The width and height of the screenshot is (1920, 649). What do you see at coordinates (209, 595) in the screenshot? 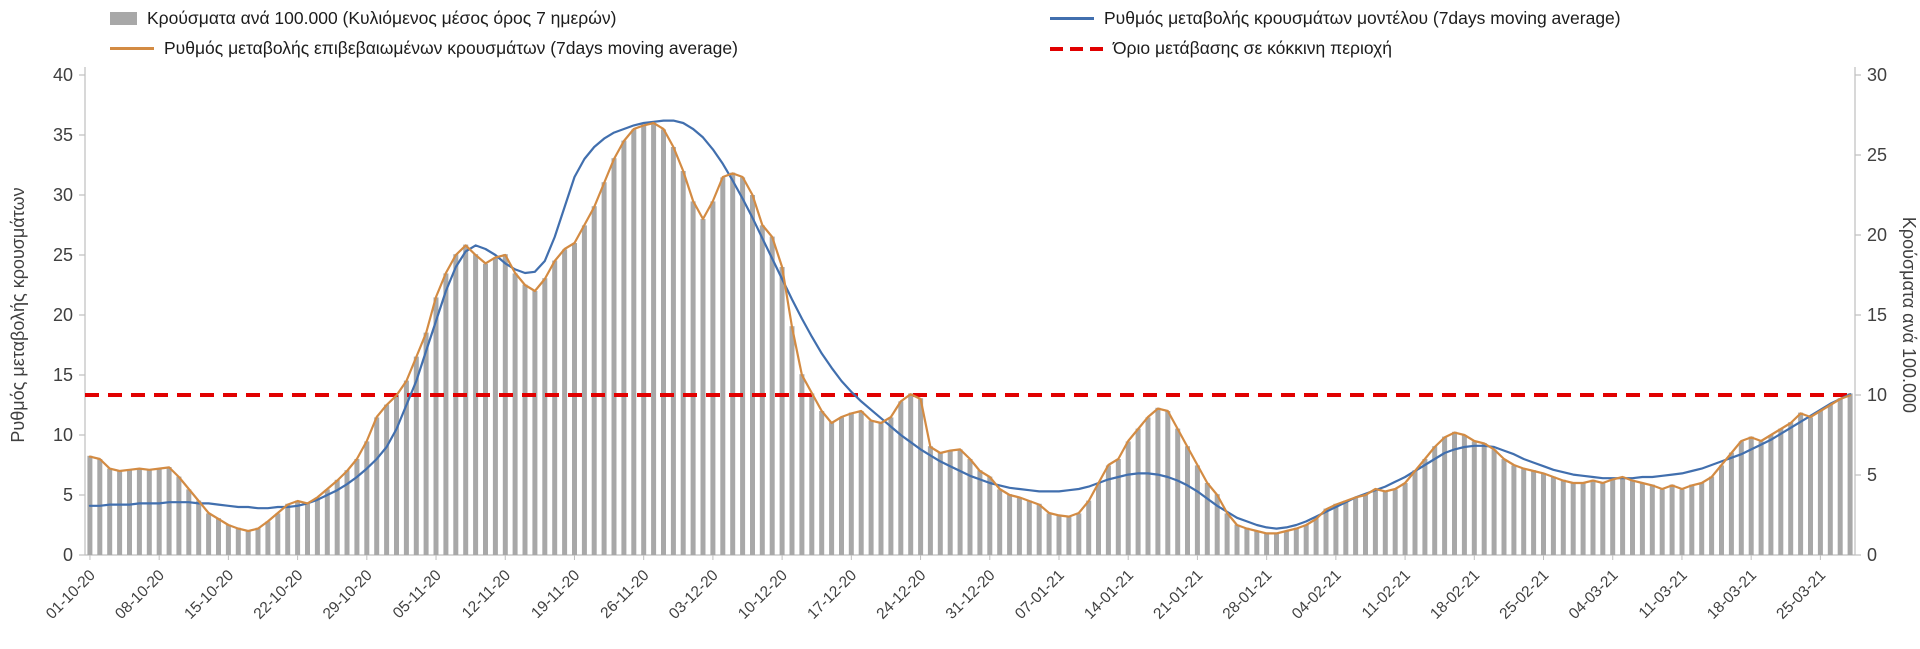
I see `x-axis-tick-label: 15-10-20` at bounding box center [209, 595].